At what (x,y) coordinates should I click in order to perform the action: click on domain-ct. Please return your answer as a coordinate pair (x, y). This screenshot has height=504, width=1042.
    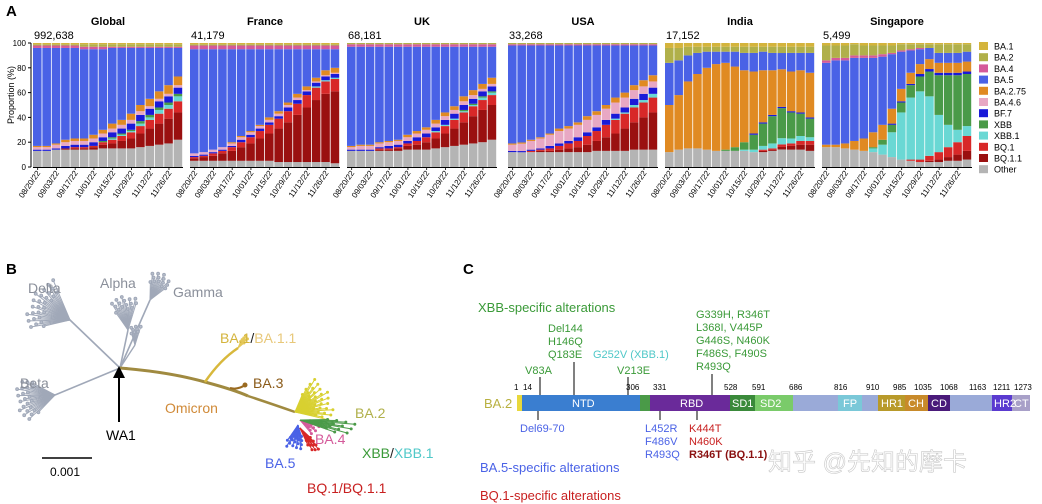
    Looking at the image, I should click on (1021, 403).